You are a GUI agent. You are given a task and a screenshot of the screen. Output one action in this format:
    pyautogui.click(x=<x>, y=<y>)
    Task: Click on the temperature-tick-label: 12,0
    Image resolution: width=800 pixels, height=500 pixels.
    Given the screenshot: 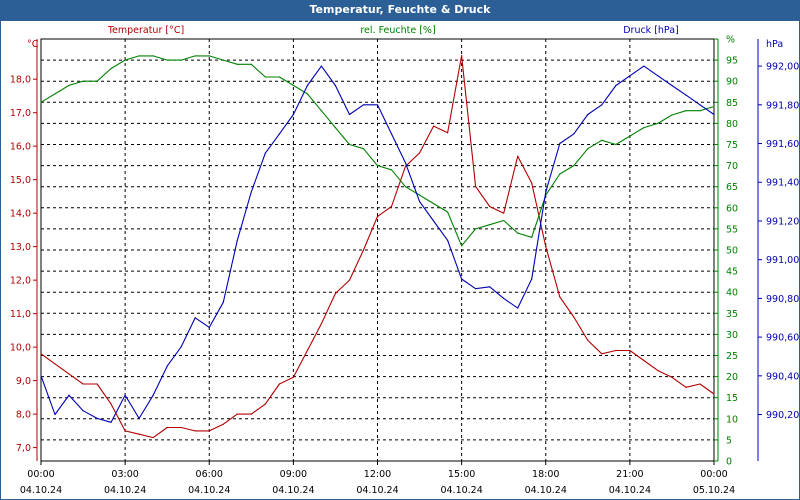 What is the action you would take?
    pyautogui.click(x=20, y=281)
    